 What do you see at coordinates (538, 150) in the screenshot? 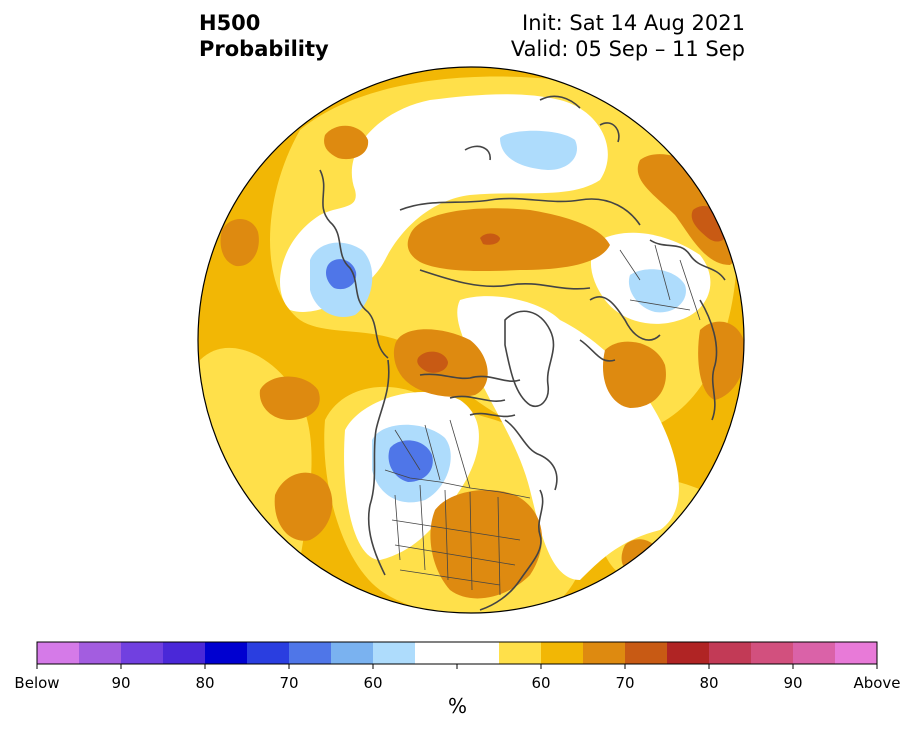
I see `light-blue-zone-siberia-north` at bounding box center [538, 150].